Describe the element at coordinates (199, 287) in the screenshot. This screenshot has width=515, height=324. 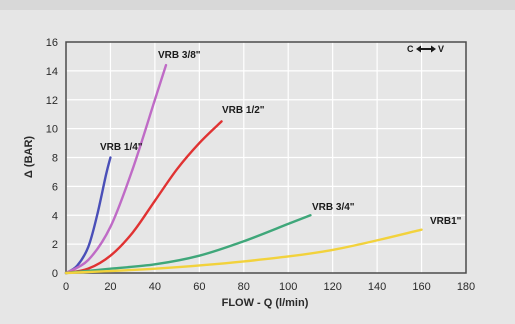
I see `x-tick-label: 60` at that location.